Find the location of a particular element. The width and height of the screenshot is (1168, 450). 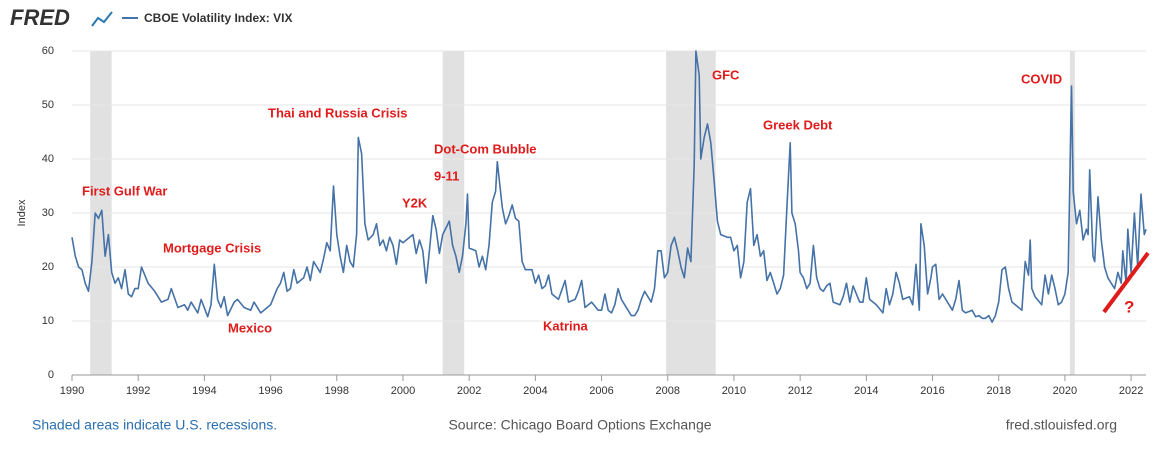

footer-right: fred.stlouisfed.org is located at coordinates (1061, 425).